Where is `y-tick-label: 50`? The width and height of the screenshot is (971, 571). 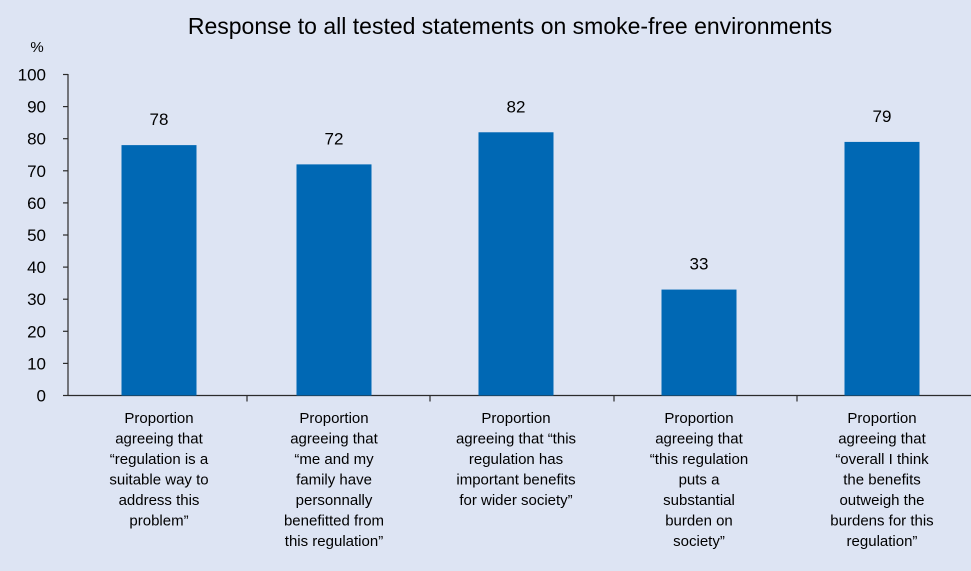
y-tick-label: 50 is located at coordinates (36, 235).